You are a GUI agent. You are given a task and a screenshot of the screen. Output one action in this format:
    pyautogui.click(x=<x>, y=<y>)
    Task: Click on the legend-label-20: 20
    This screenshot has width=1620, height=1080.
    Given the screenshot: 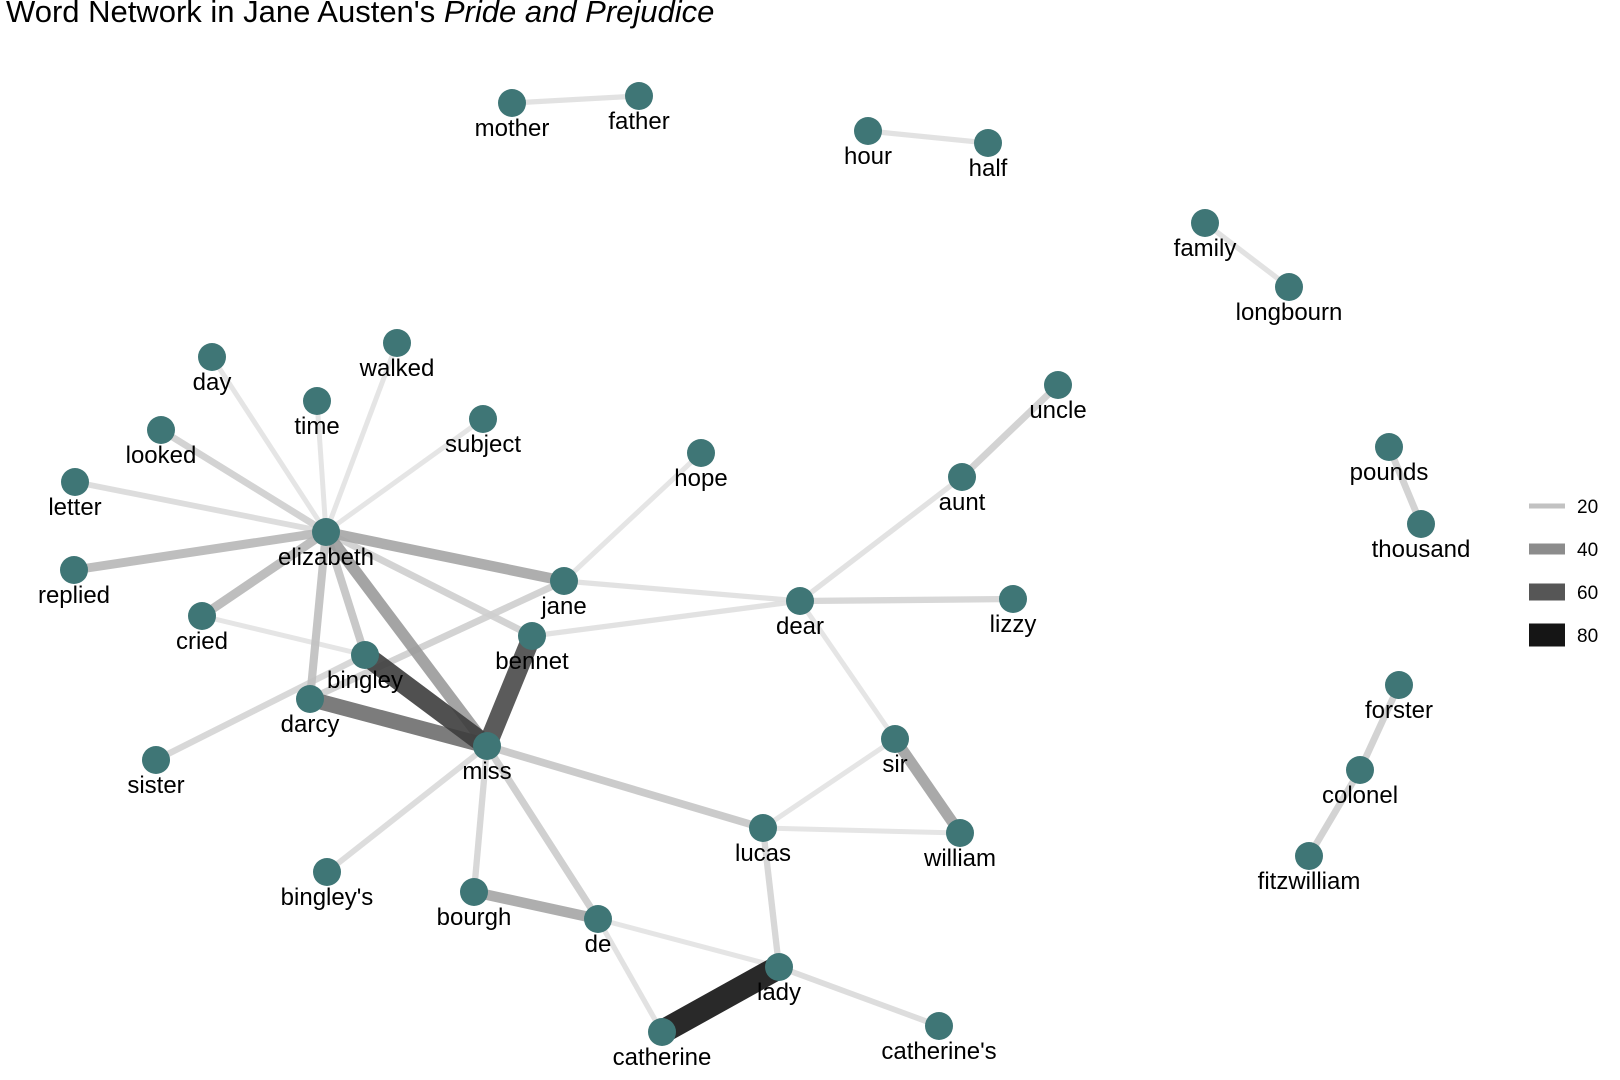 What is the action you would take?
    pyautogui.click(x=1587, y=507)
    